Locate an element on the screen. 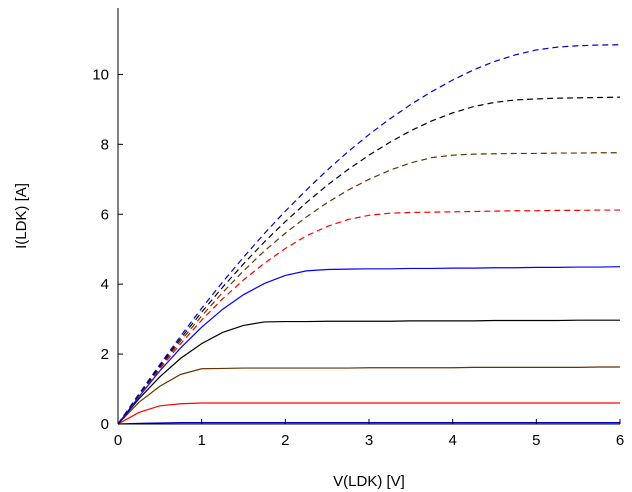  y-tick-label: 6 is located at coordinates (105, 214).